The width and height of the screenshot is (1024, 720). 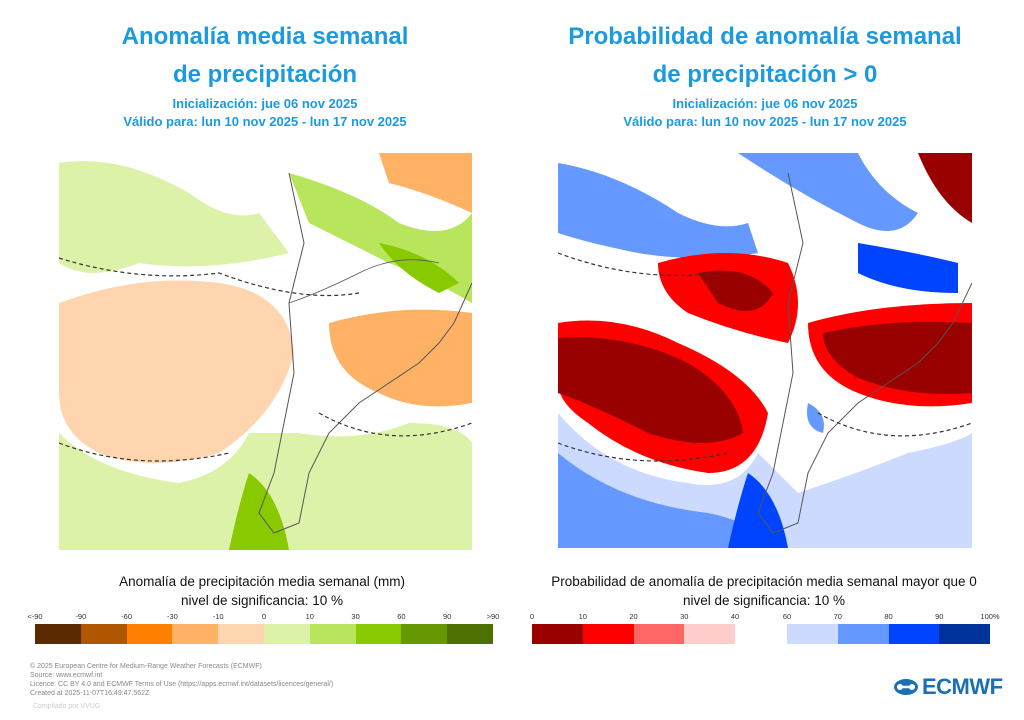 What do you see at coordinates (218, 616) in the screenshot?
I see `legend-tick-label: -10` at bounding box center [218, 616].